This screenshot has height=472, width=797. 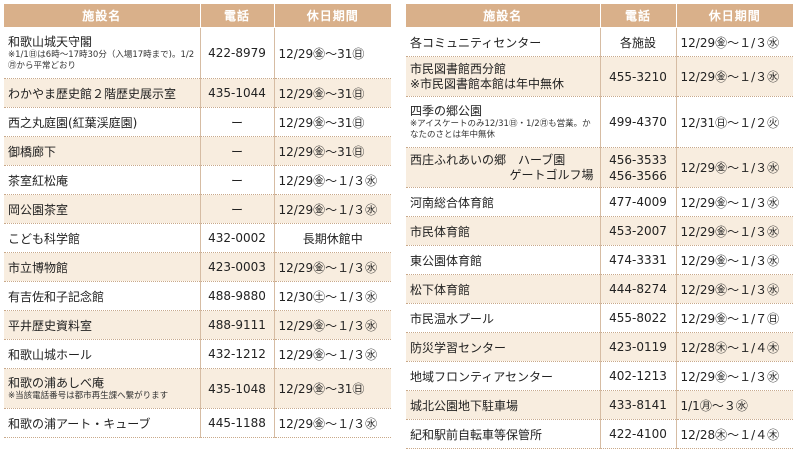 I want to click on table-row: 茶室紅松庵 ー 12/29㊎〜１/３㊌, so click(x=197, y=180).